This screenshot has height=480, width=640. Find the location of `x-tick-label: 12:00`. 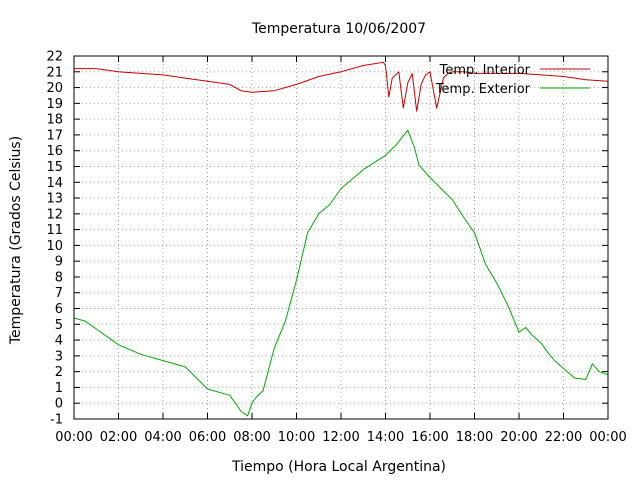

x-tick-label: 12:00 is located at coordinates (340, 437).